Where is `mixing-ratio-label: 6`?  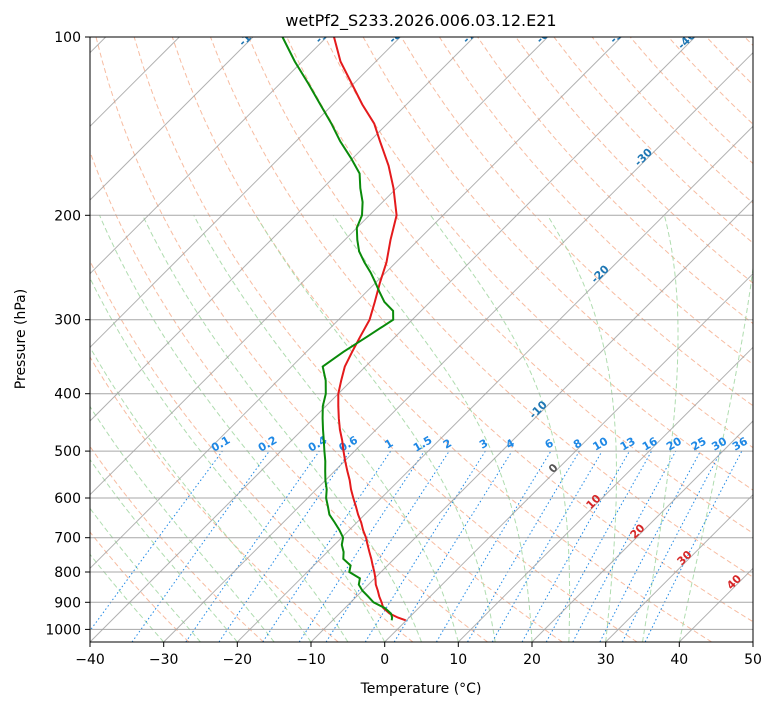
mixing-ratio-label: 6 is located at coordinates (549, 443).